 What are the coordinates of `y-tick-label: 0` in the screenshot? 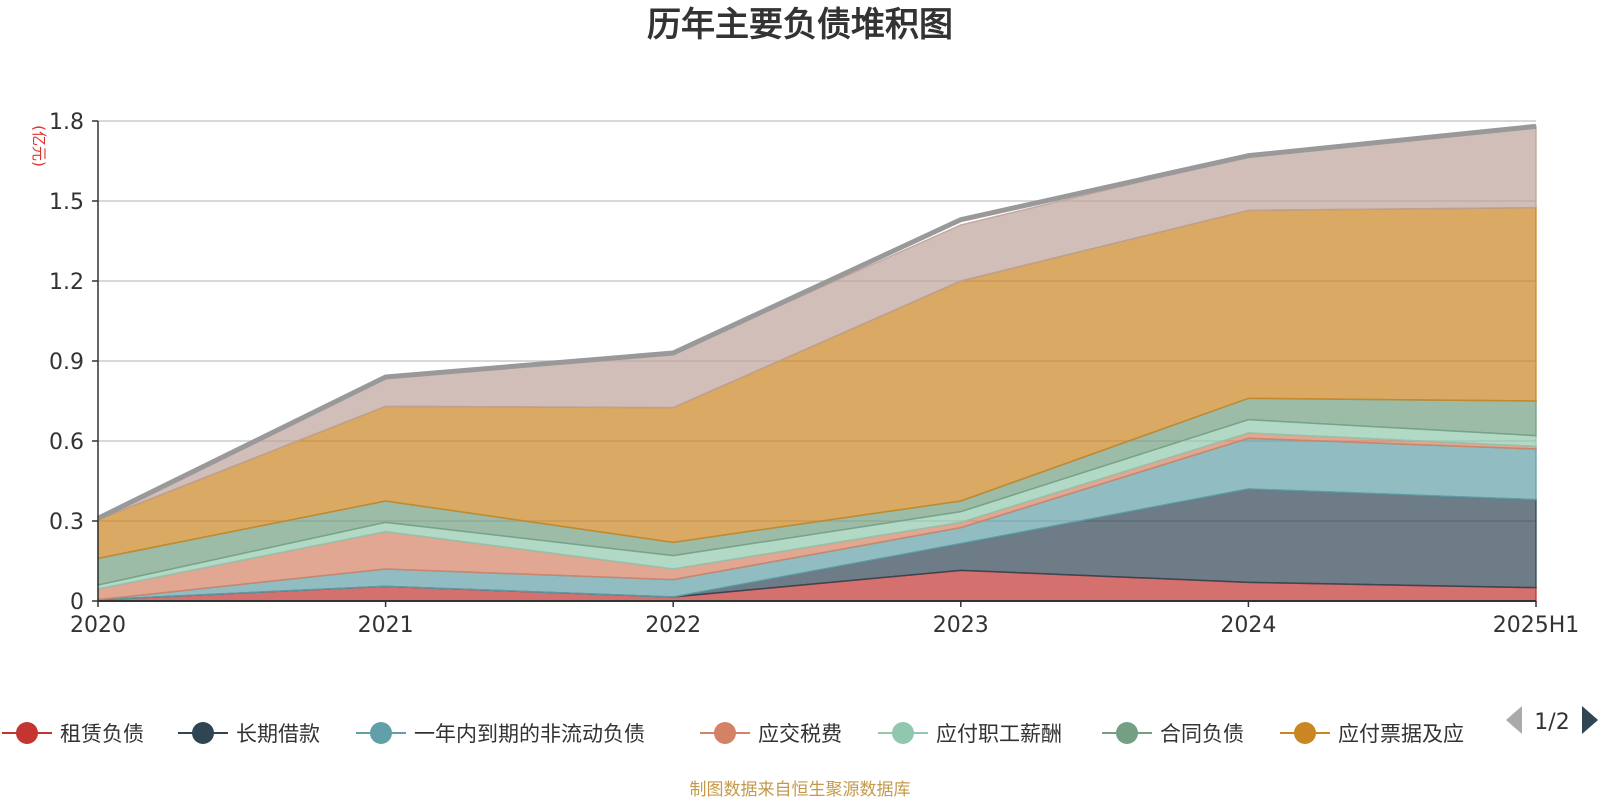 It's located at (77, 602).